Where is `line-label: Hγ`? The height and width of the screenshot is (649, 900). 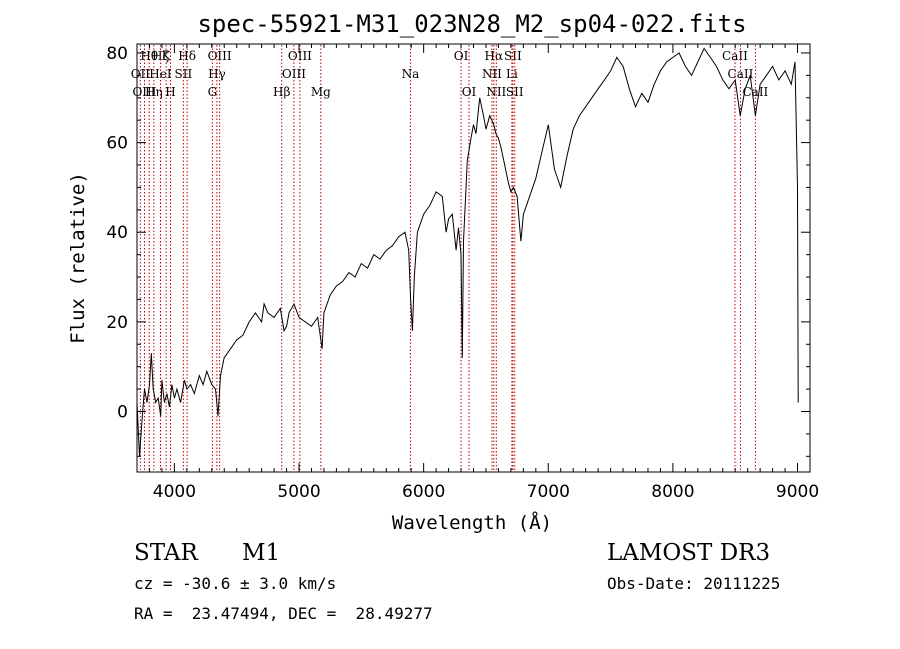 line-label: Hγ is located at coordinates (217, 74).